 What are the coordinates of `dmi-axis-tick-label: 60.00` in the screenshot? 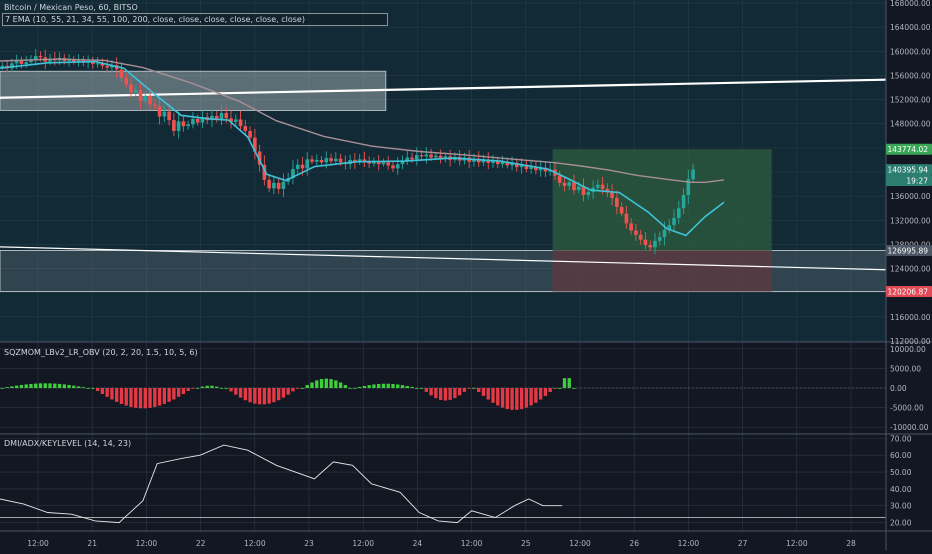 It's located at (901, 455).